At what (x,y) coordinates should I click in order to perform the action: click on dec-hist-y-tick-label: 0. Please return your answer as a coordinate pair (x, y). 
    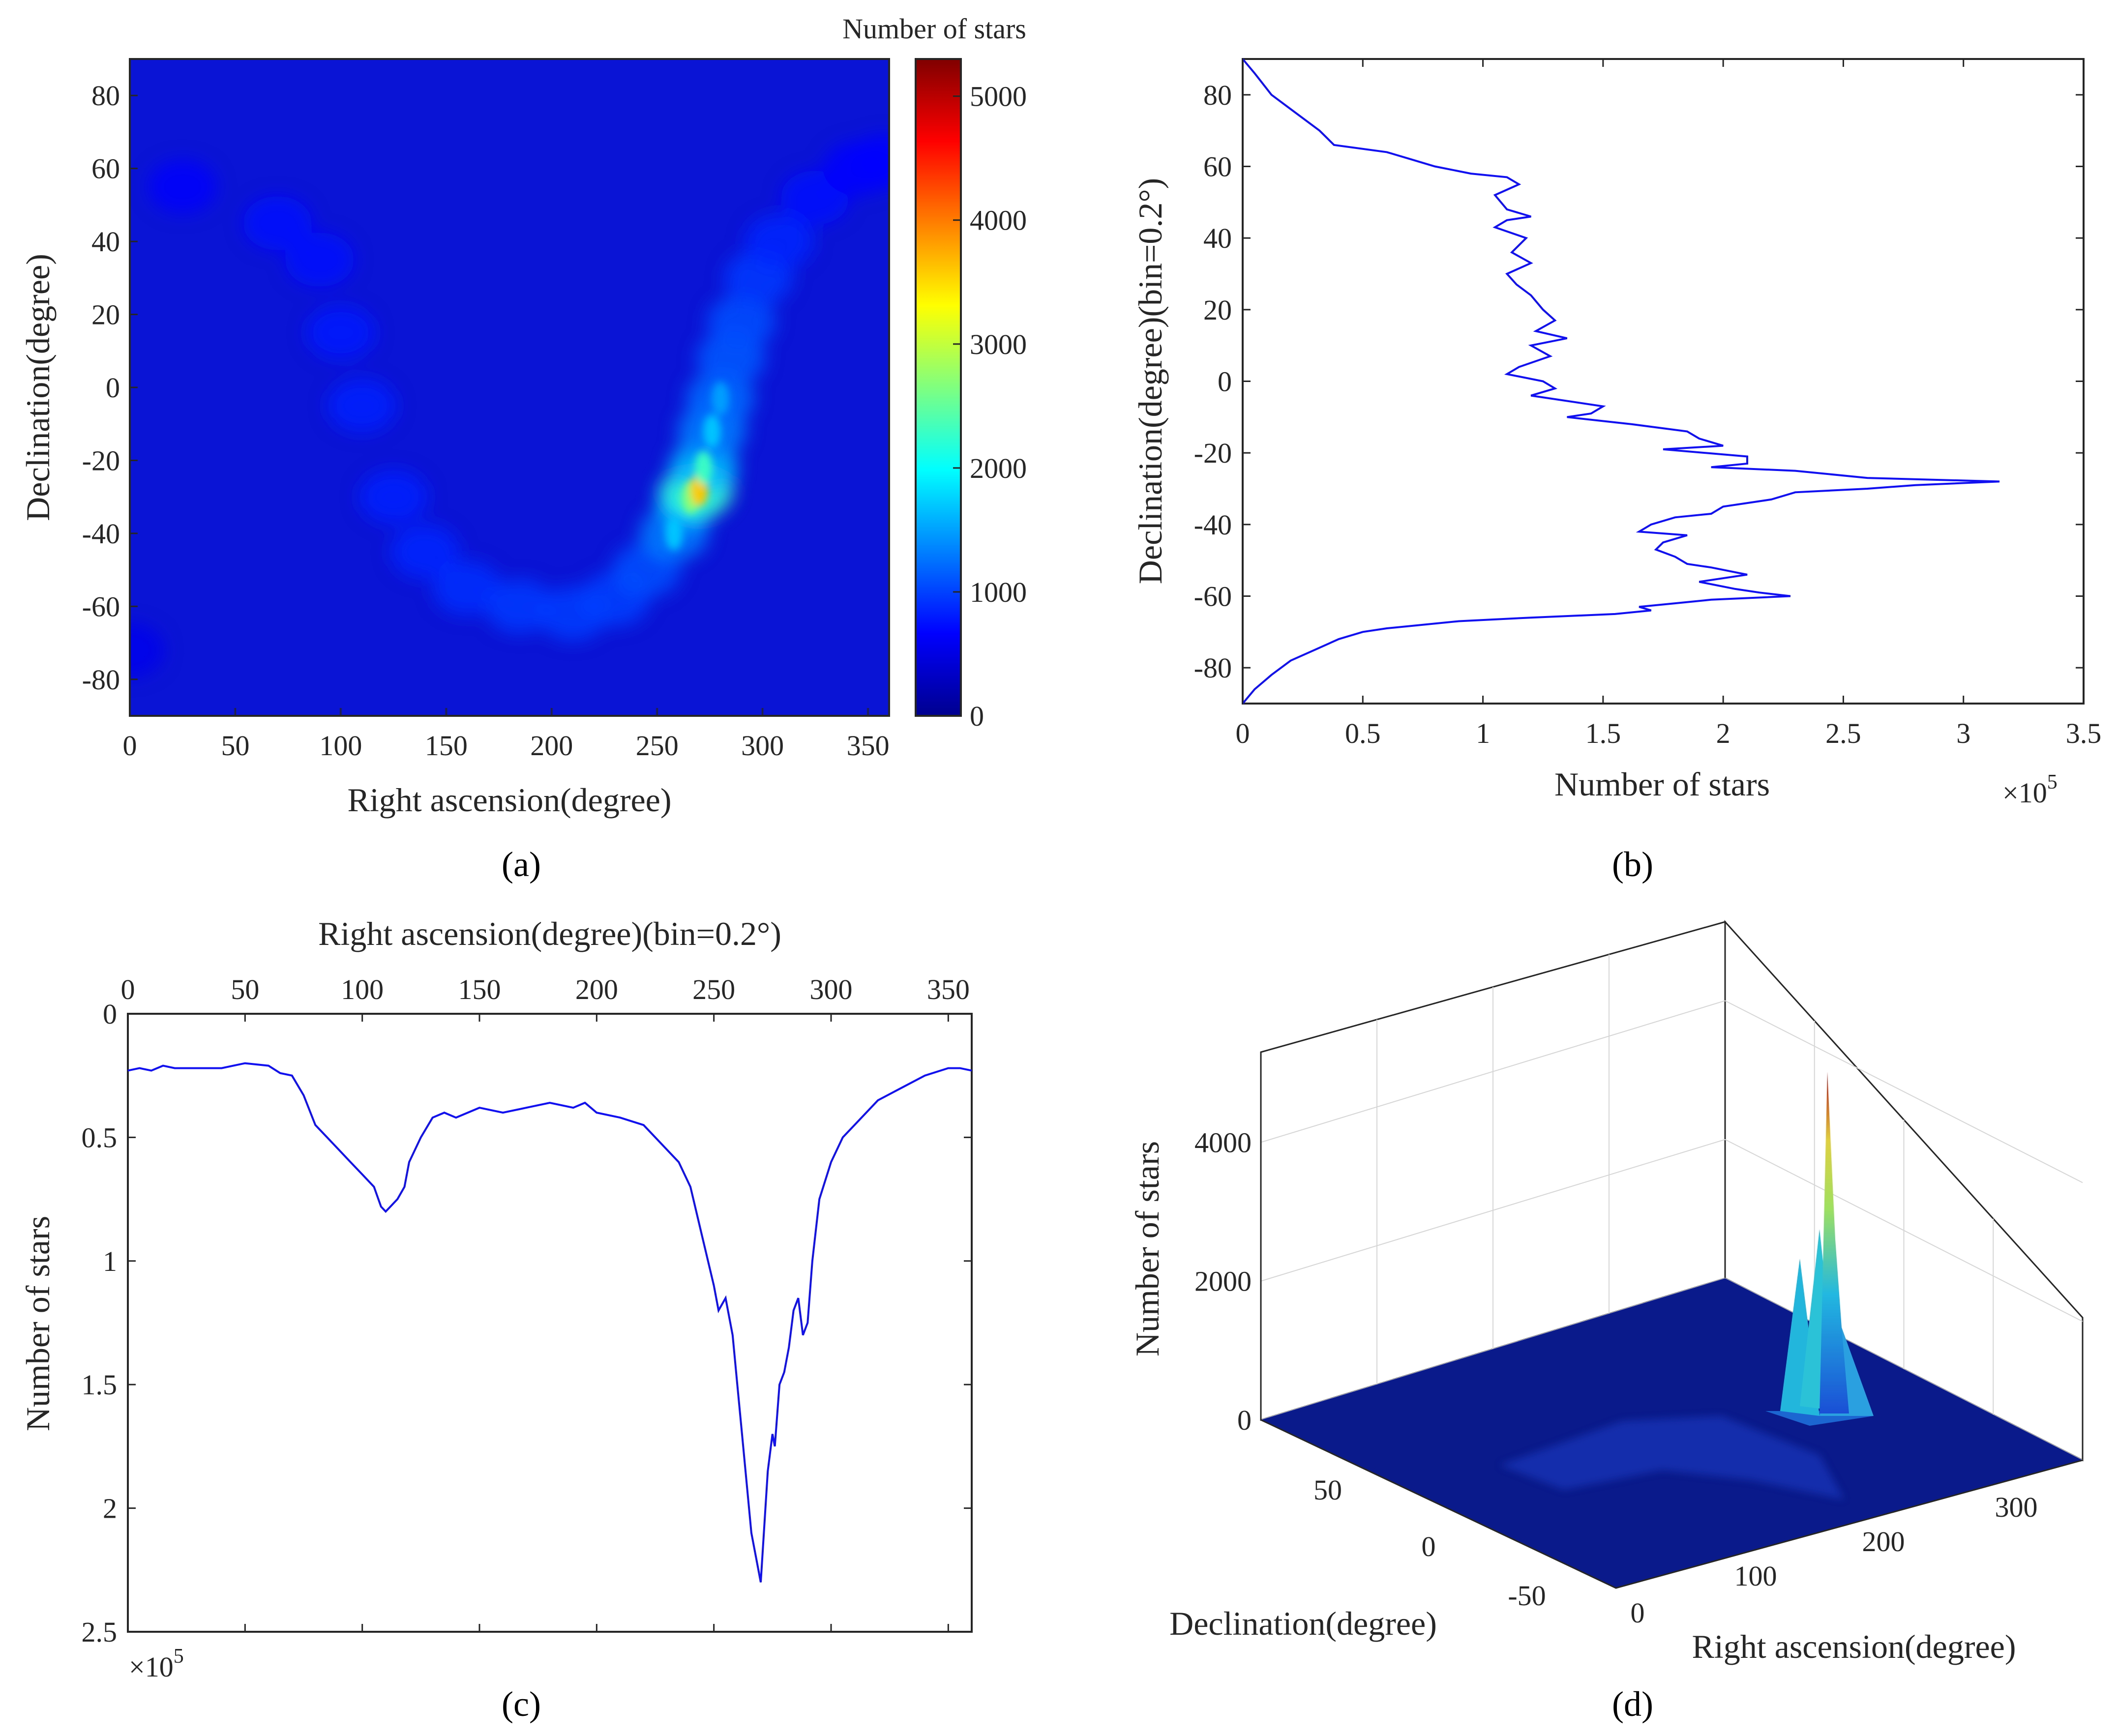
    Looking at the image, I should click on (1225, 382).